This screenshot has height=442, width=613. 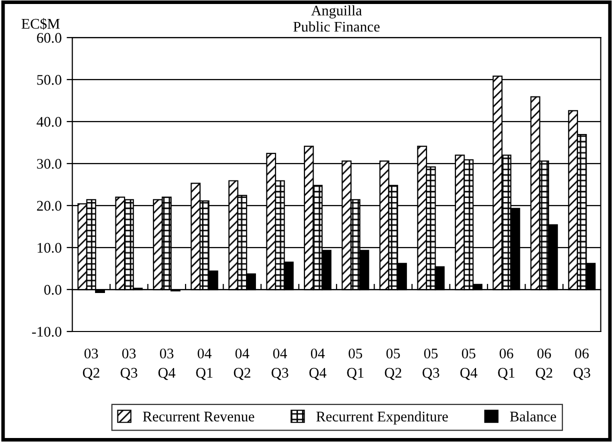 I want to click on chart-subtitle: Public Finance, so click(x=336, y=26).